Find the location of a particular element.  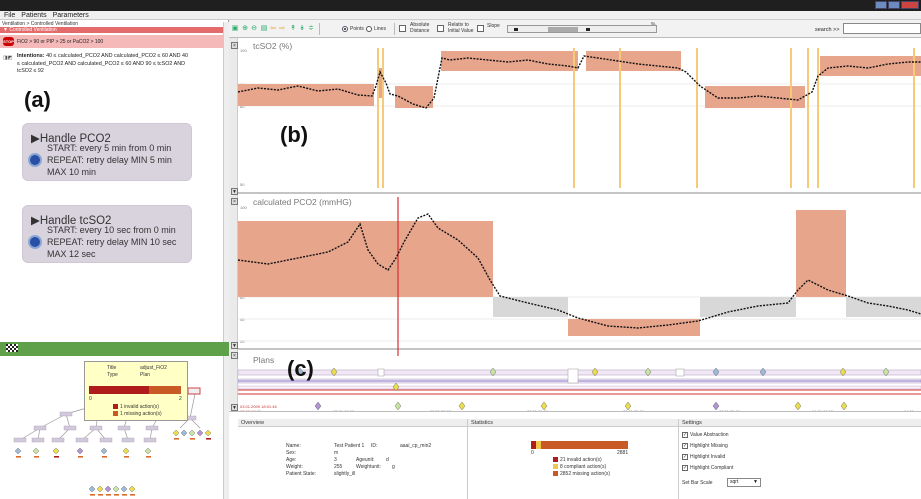

plan-diamonds is located at coordinates (593, 389).